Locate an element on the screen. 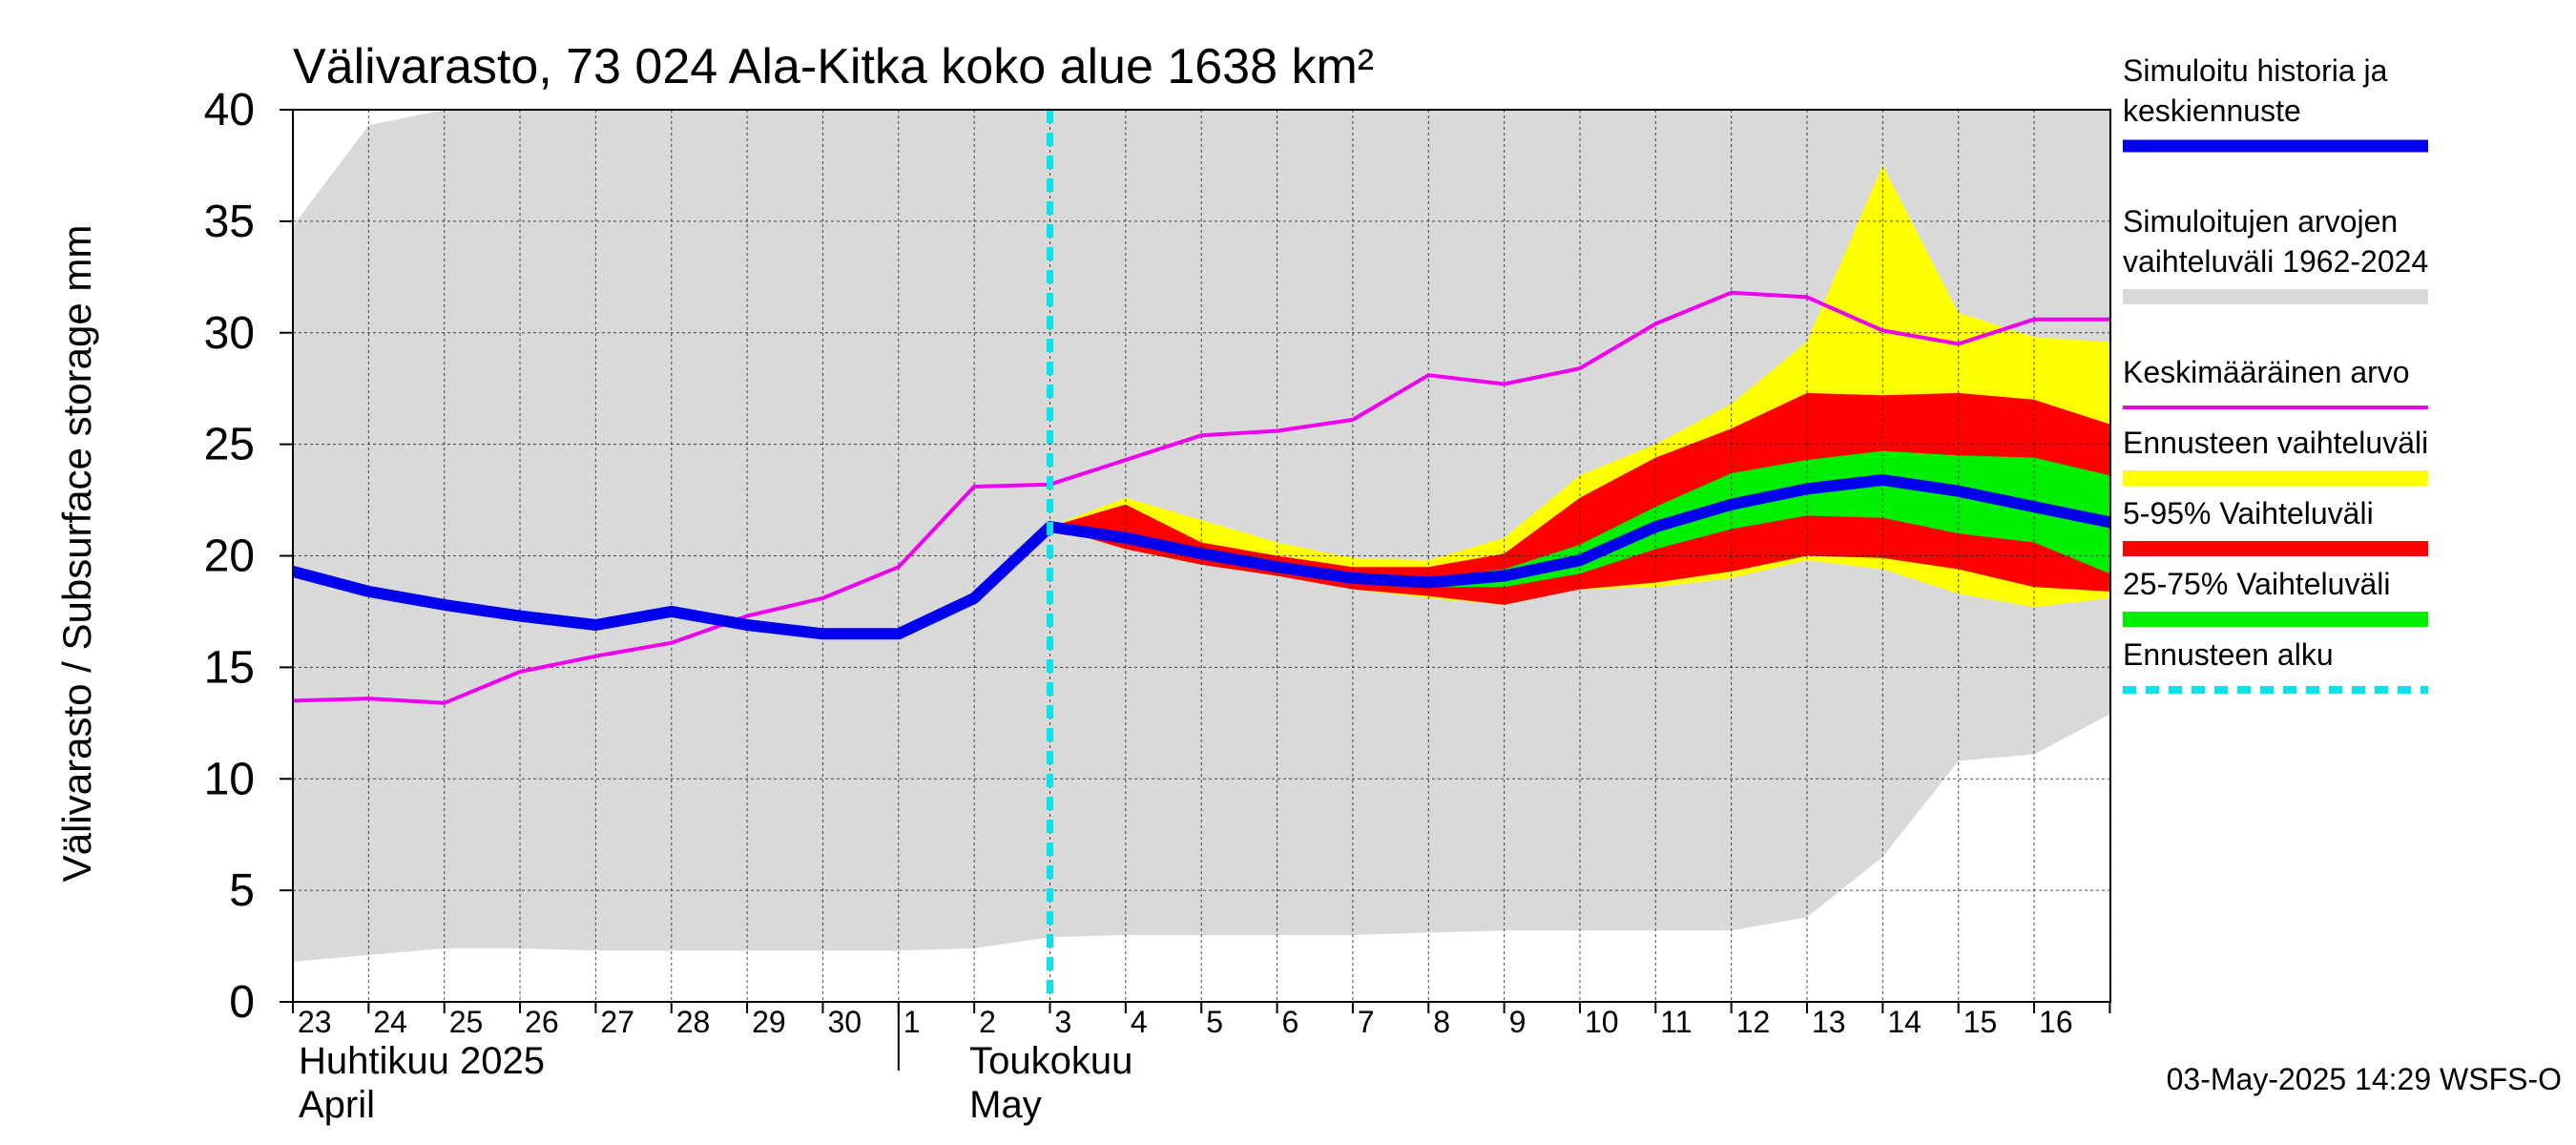 The image size is (2576, 1145). x-tick-label: 1 is located at coordinates (912, 1022).